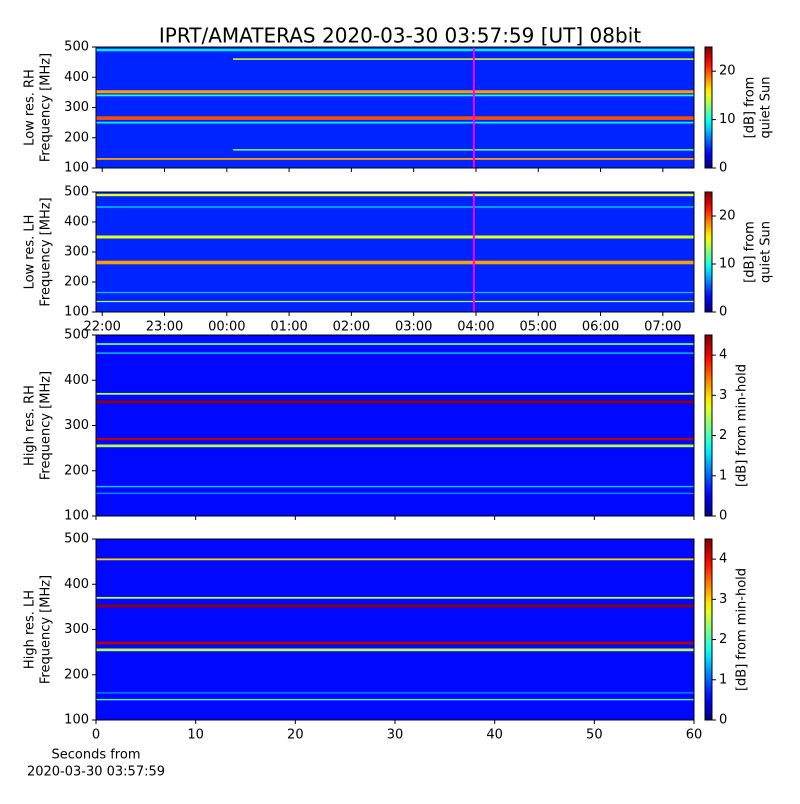 The width and height of the screenshot is (800, 804). Describe the element at coordinates (694, 735) in the screenshot. I see `x-tick-label: 60` at that location.